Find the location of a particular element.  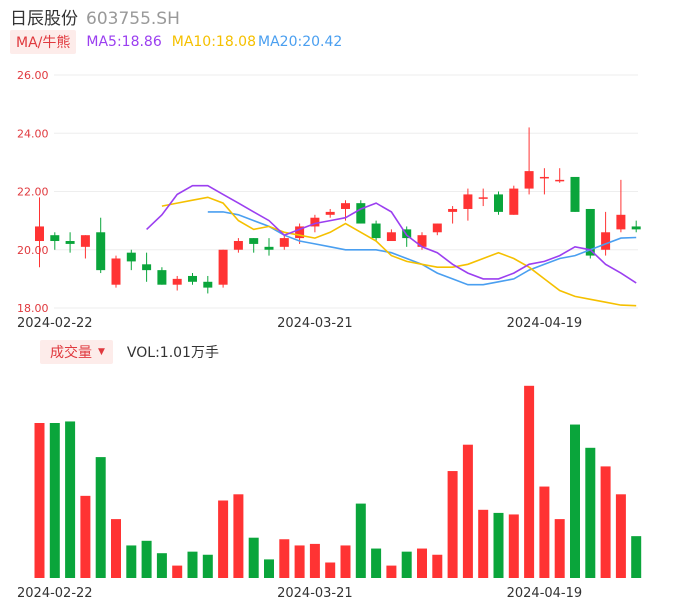

ma5-line is located at coordinates (391, 234).